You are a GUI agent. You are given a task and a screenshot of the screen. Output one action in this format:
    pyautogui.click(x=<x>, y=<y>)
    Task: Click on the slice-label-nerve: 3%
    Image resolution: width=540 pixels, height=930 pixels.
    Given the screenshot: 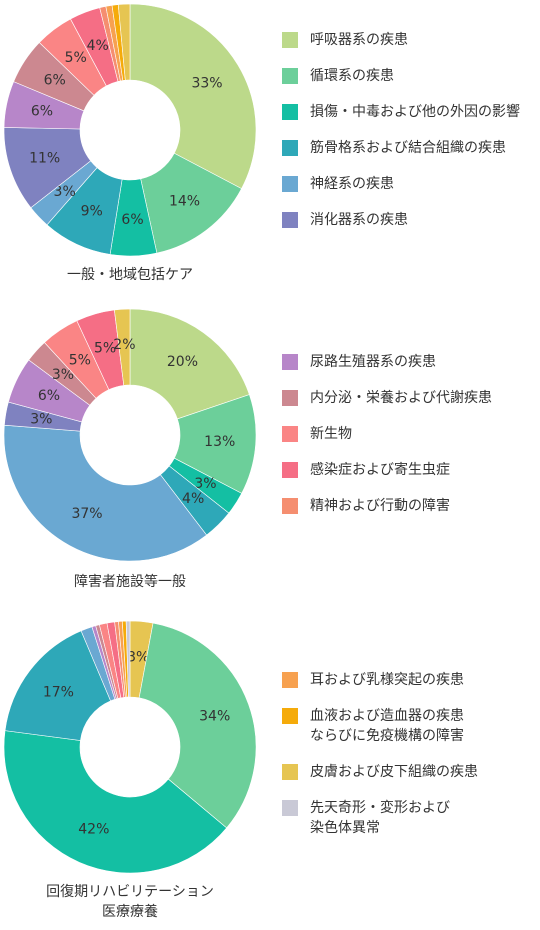 What is the action you would take?
    pyautogui.click(x=65, y=192)
    